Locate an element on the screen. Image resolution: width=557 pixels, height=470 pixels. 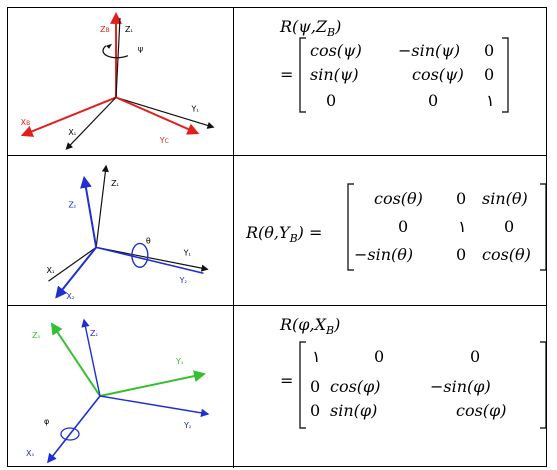
eq-header-x: R(φ,X is located at coordinates (303, 324).